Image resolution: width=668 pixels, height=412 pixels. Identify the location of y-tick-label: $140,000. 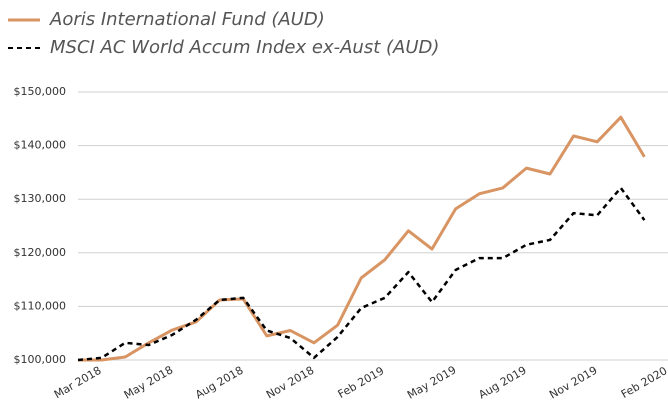
(40, 145).